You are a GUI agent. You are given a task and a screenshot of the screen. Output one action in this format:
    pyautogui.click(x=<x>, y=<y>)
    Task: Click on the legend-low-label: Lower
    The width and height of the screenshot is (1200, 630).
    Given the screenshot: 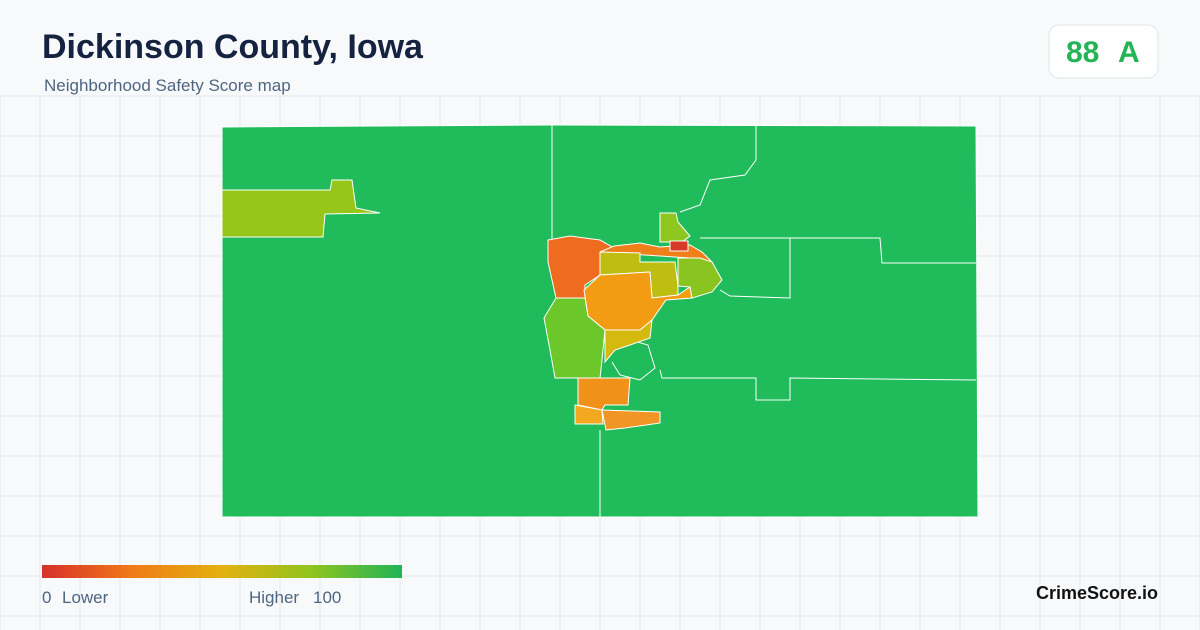 What is the action you would take?
    pyautogui.click(x=85, y=597)
    